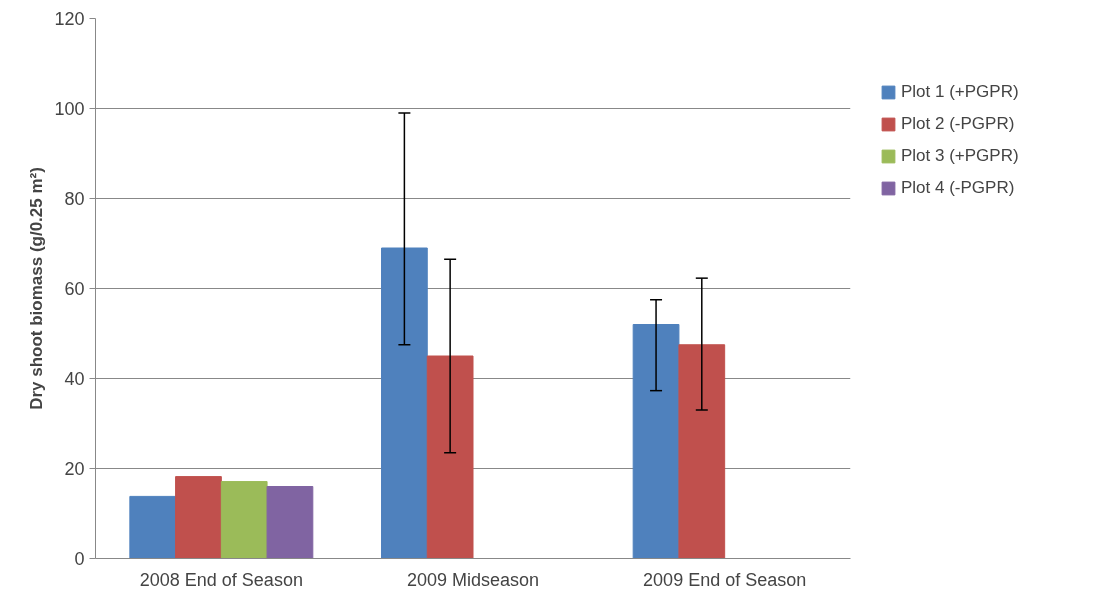 This screenshot has height=615, width=1099. I want to click on x-tick-label: 2008 End of Season, so click(221, 579).